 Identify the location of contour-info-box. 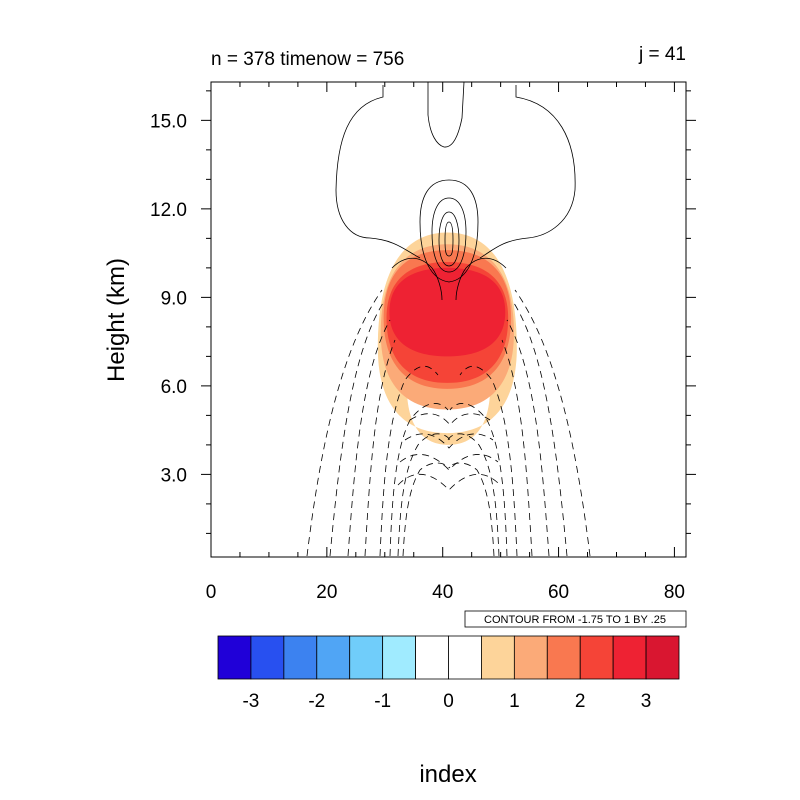
(575, 619).